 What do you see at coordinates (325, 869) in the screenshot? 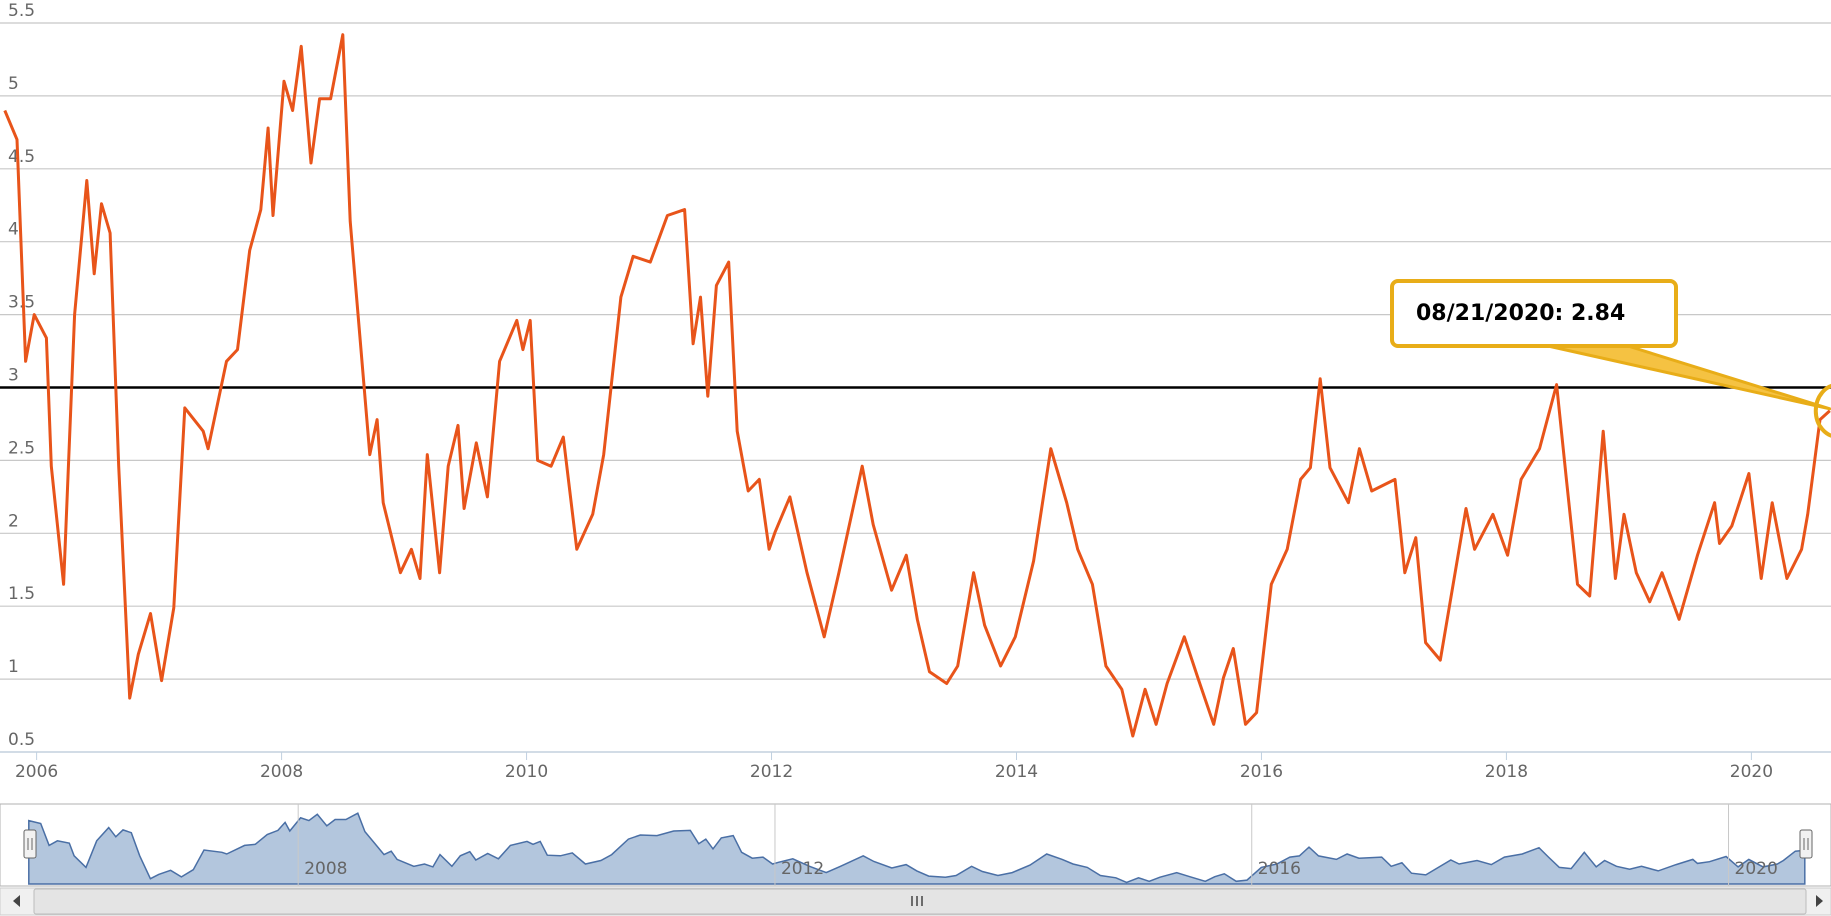
I see `navigator-tick-label: 2008` at bounding box center [325, 869].